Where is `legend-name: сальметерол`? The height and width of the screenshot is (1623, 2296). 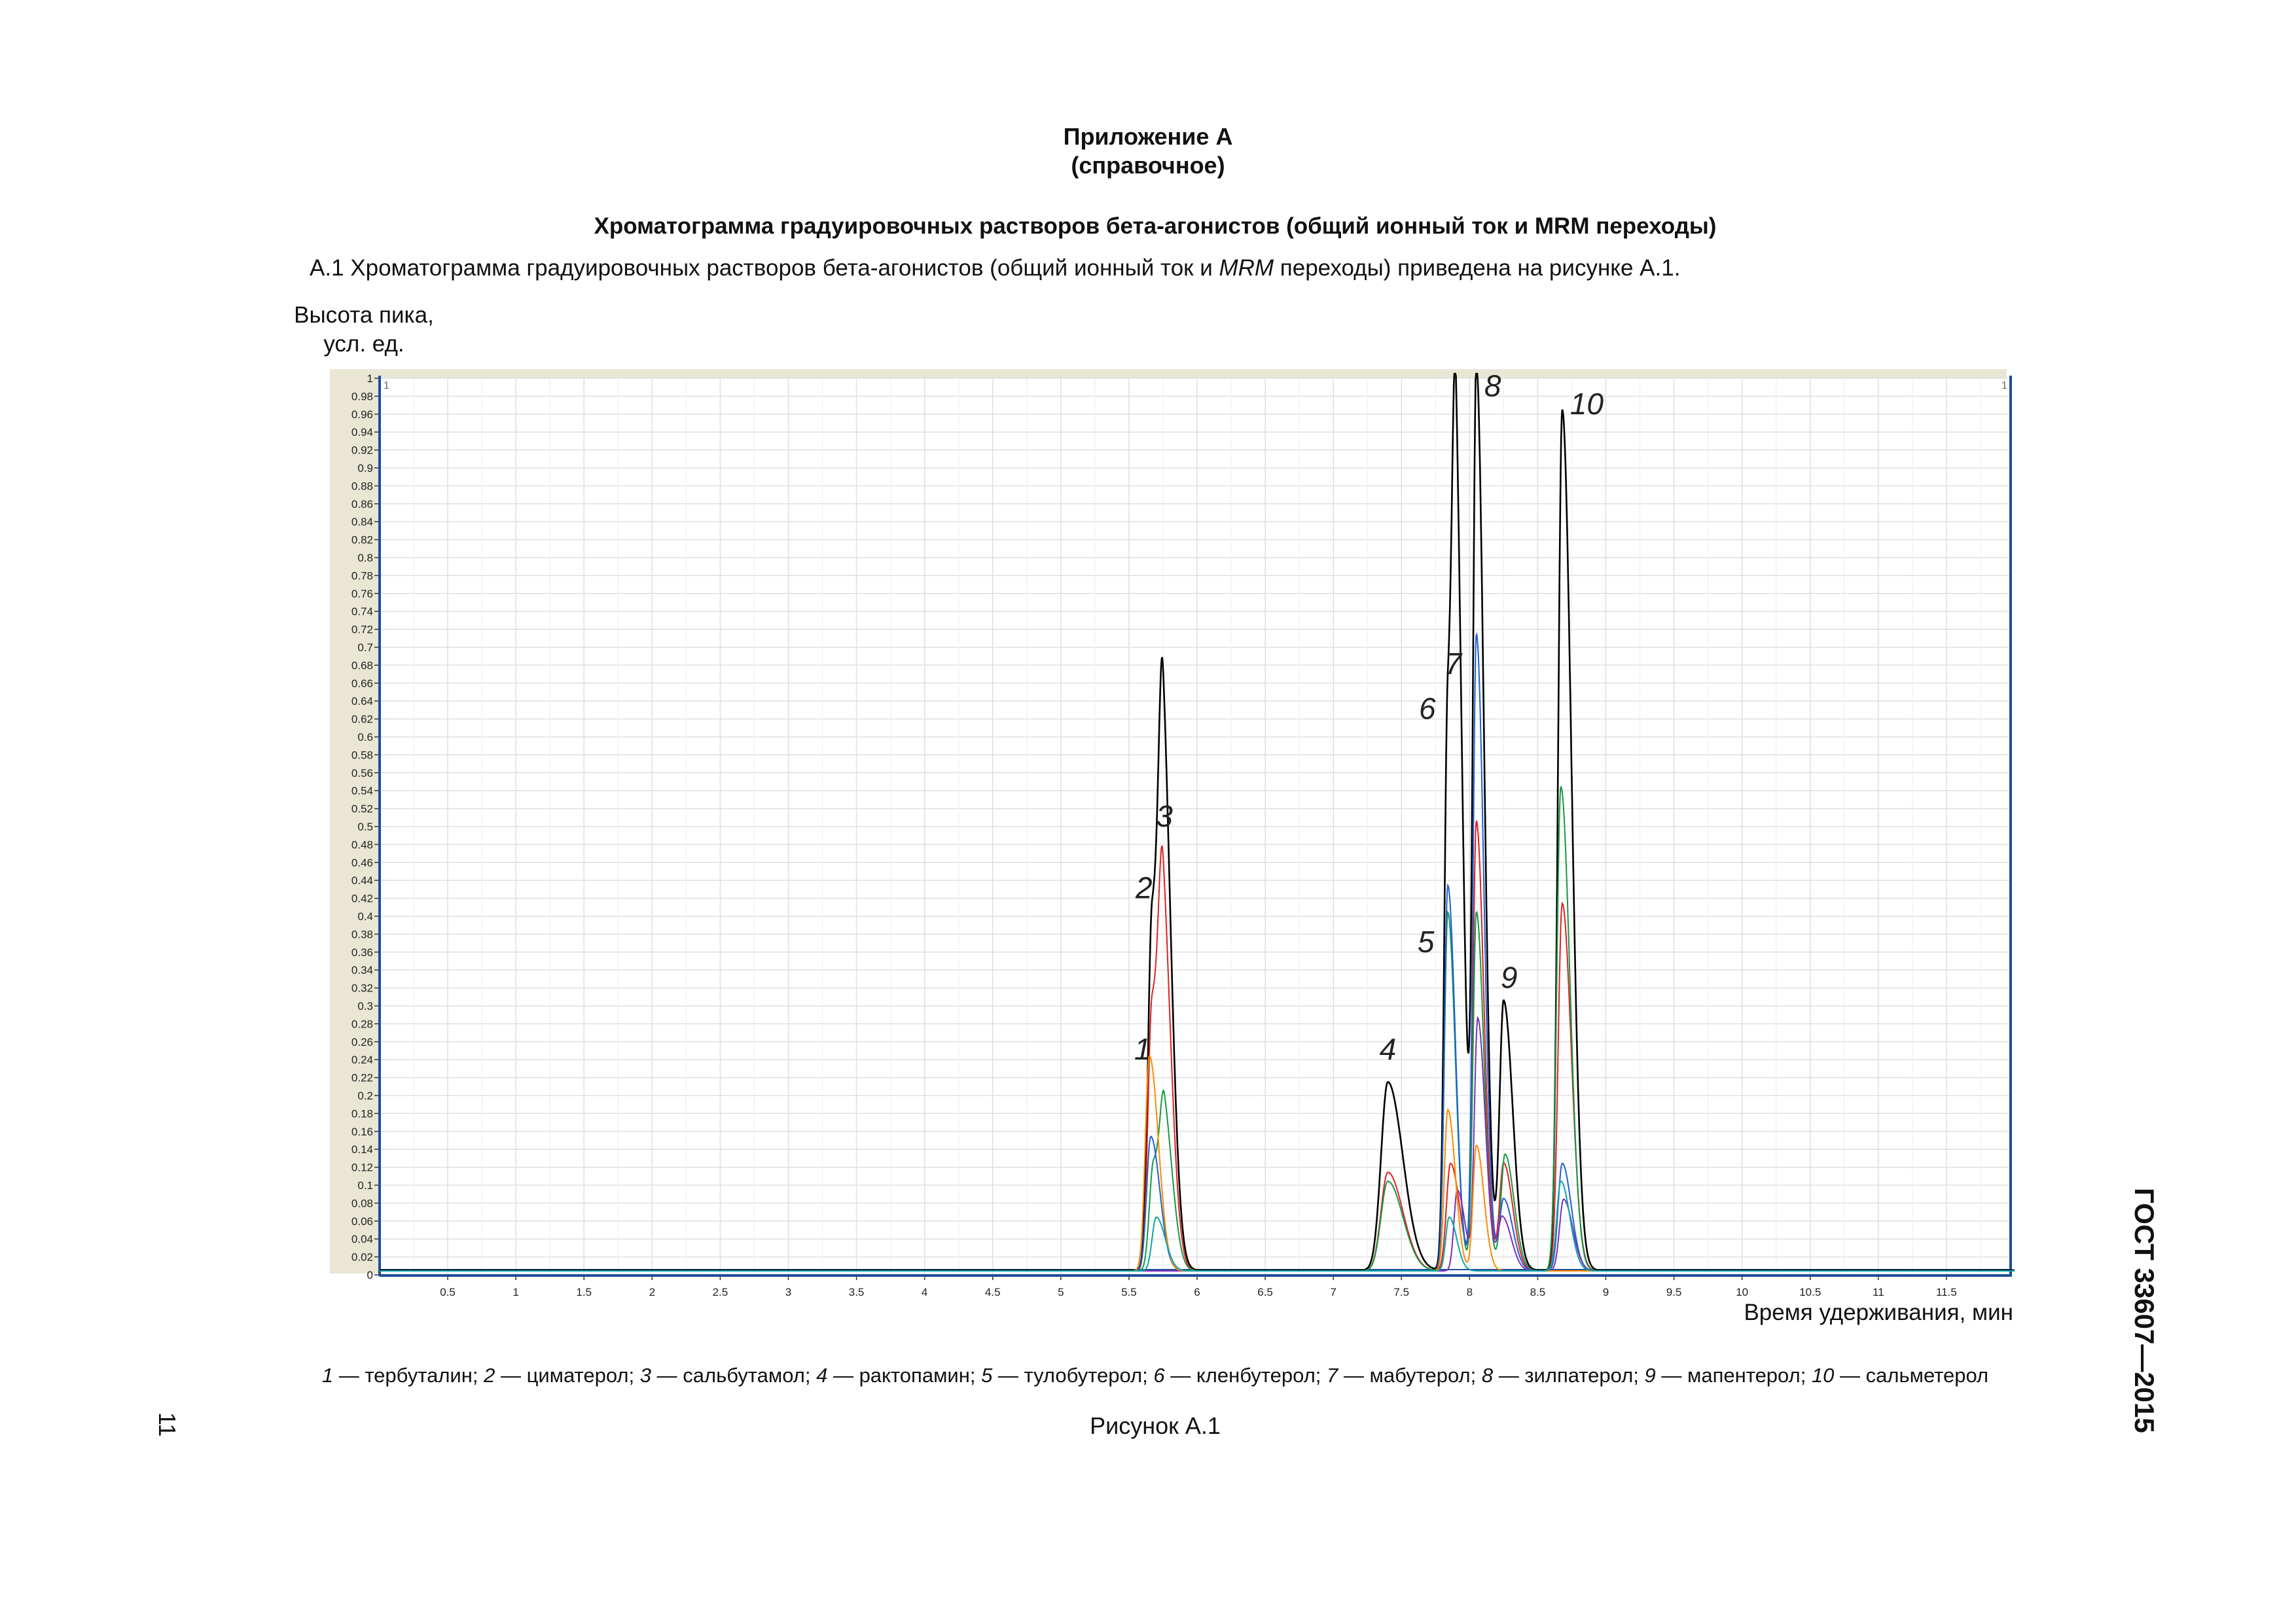
legend-name: сальметерол is located at coordinates (1927, 1375).